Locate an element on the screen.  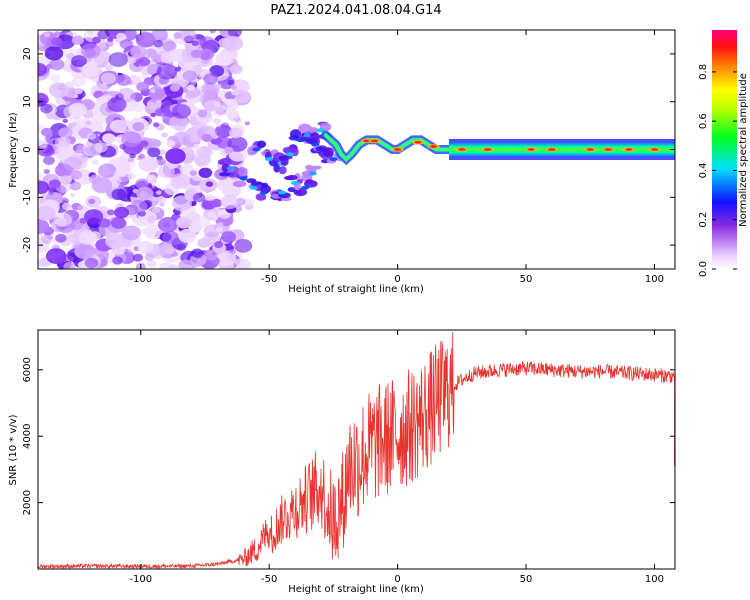
colorbar-tick-label: 0.6 is located at coordinates (703, 121).